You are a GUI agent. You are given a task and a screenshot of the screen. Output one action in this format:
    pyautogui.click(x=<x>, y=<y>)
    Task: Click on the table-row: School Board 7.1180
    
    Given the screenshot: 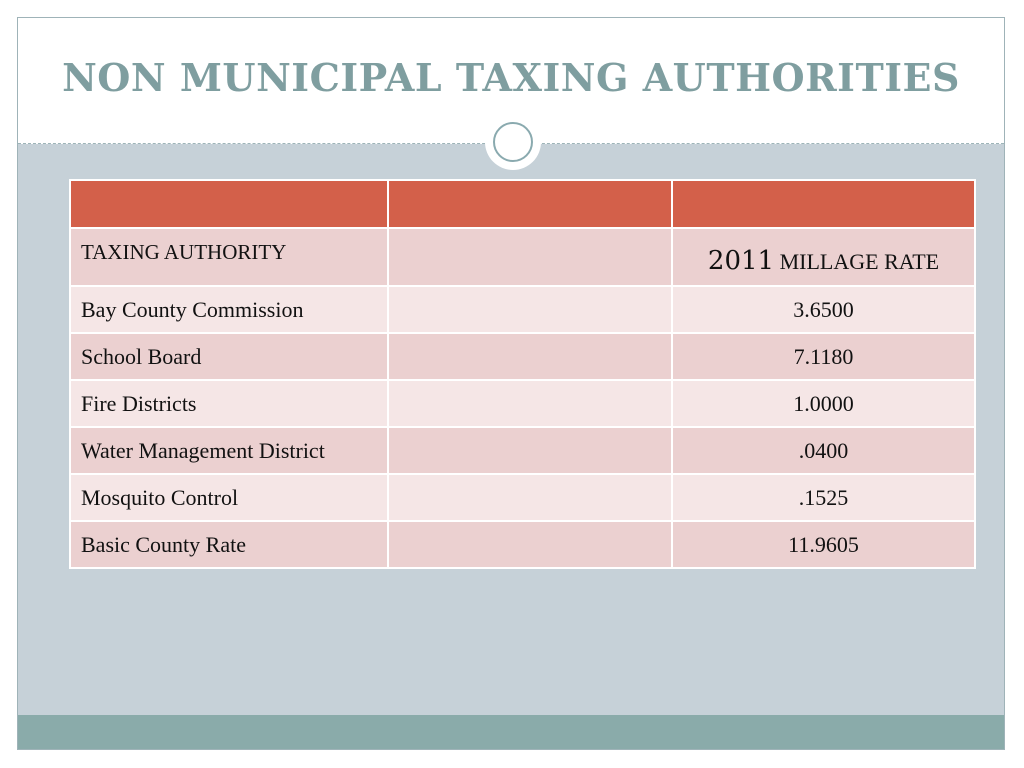 What is the action you would take?
    pyautogui.click(x=522, y=356)
    